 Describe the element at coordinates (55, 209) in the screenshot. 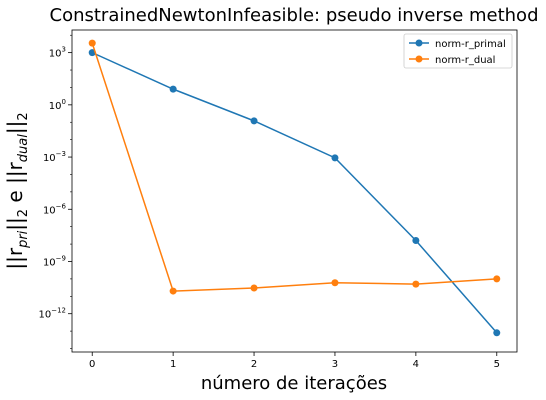

I see `y-tick-label: 10⁻⁶` at that location.